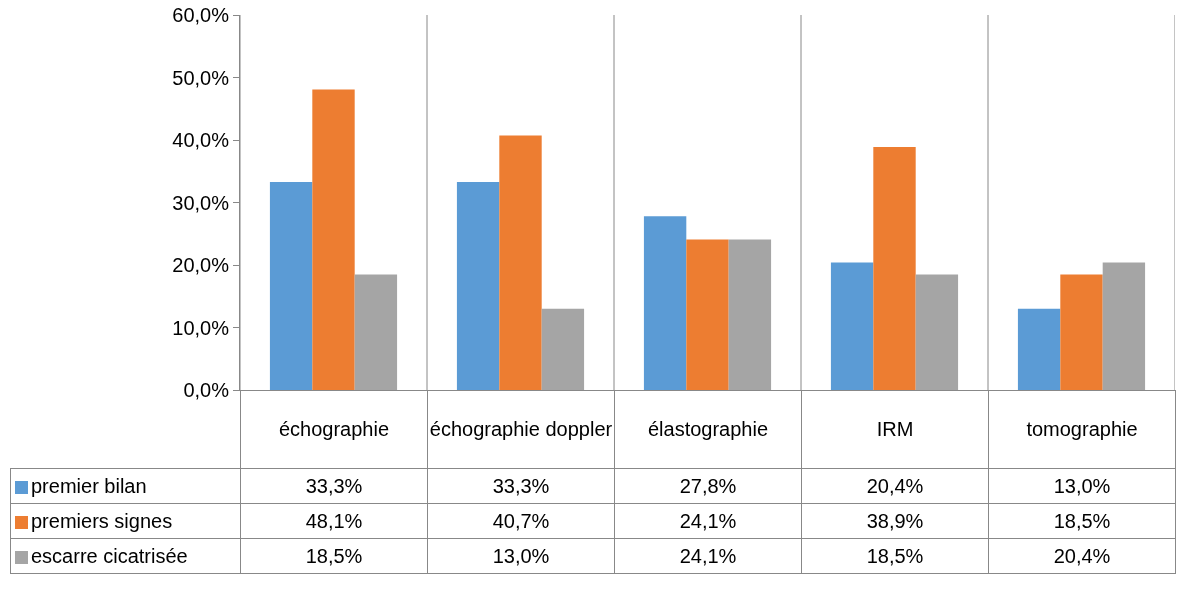  Describe the element at coordinates (102, 520) in the screenshot. I see `legend-label: premiers signes` at that location.